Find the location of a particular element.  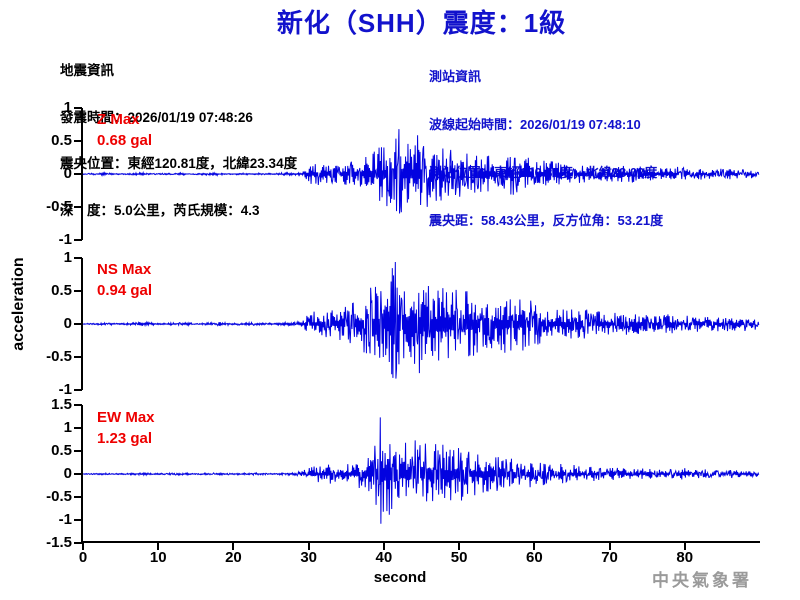

z-waveform is located at coordinates (421, 171).